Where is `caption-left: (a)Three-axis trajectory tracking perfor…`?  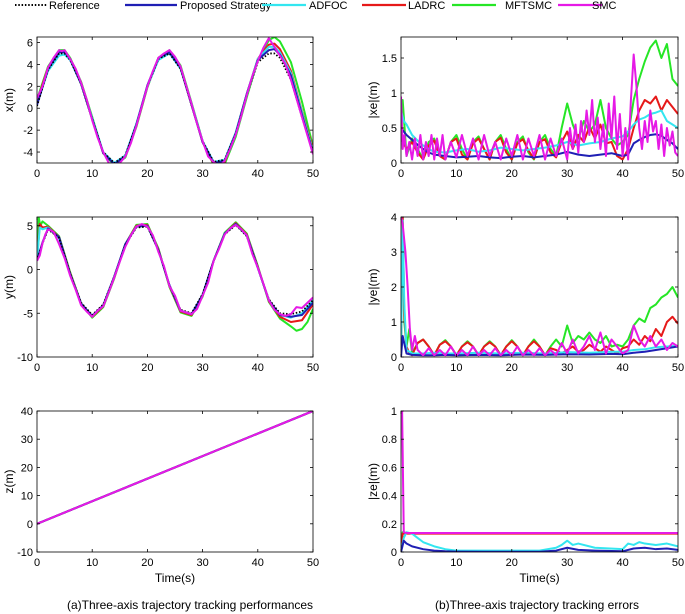
caption-left: (a)Three-axis trajectory tracking perfor… is located at coordinates (190, 605).